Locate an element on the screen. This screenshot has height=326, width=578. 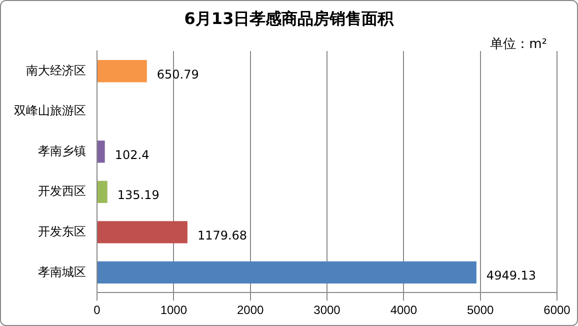
y-tick-label: 开发东区 is located at coordinates (62, 231).